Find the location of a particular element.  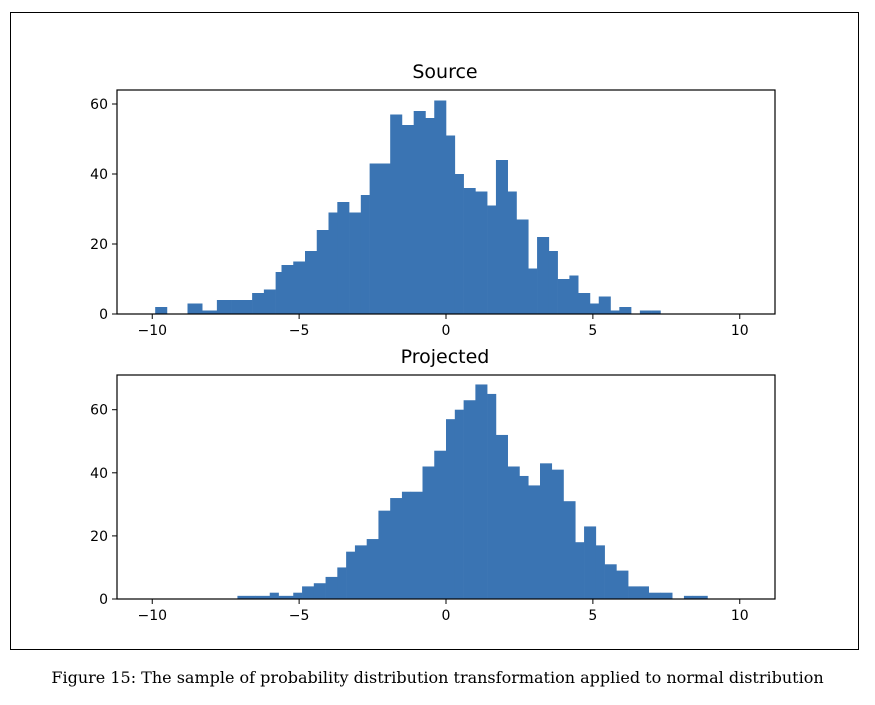

projected-title: Projected is located at coordinates (445, 357).